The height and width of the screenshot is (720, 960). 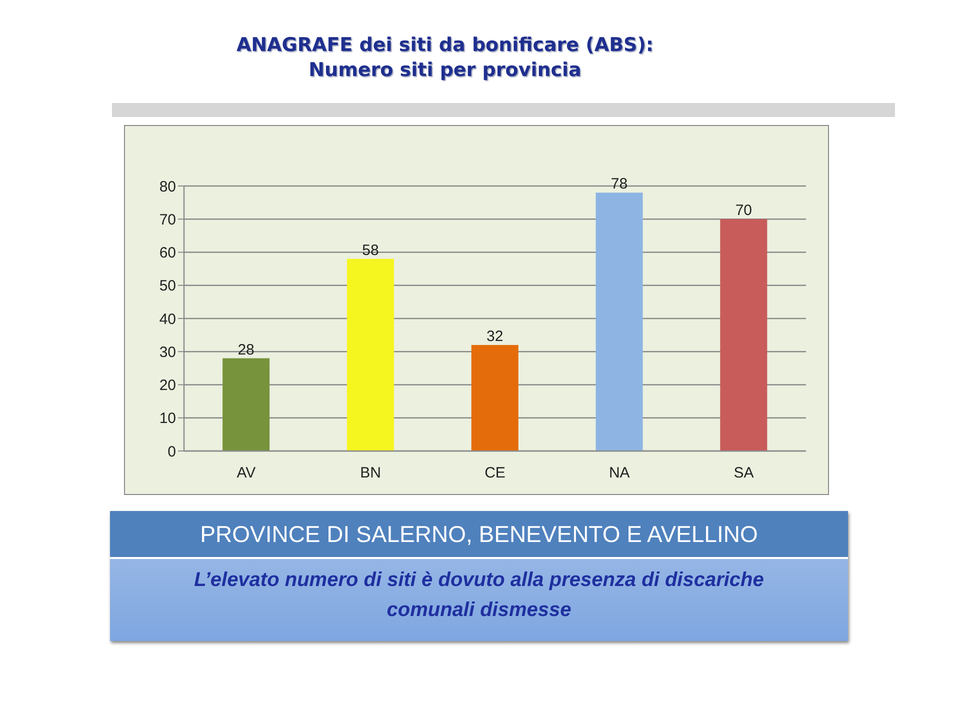 What do you see at coordinates (167, 385) in the screenshot?
I see `y-tick-label: 20` at bounding box center [167, 385].